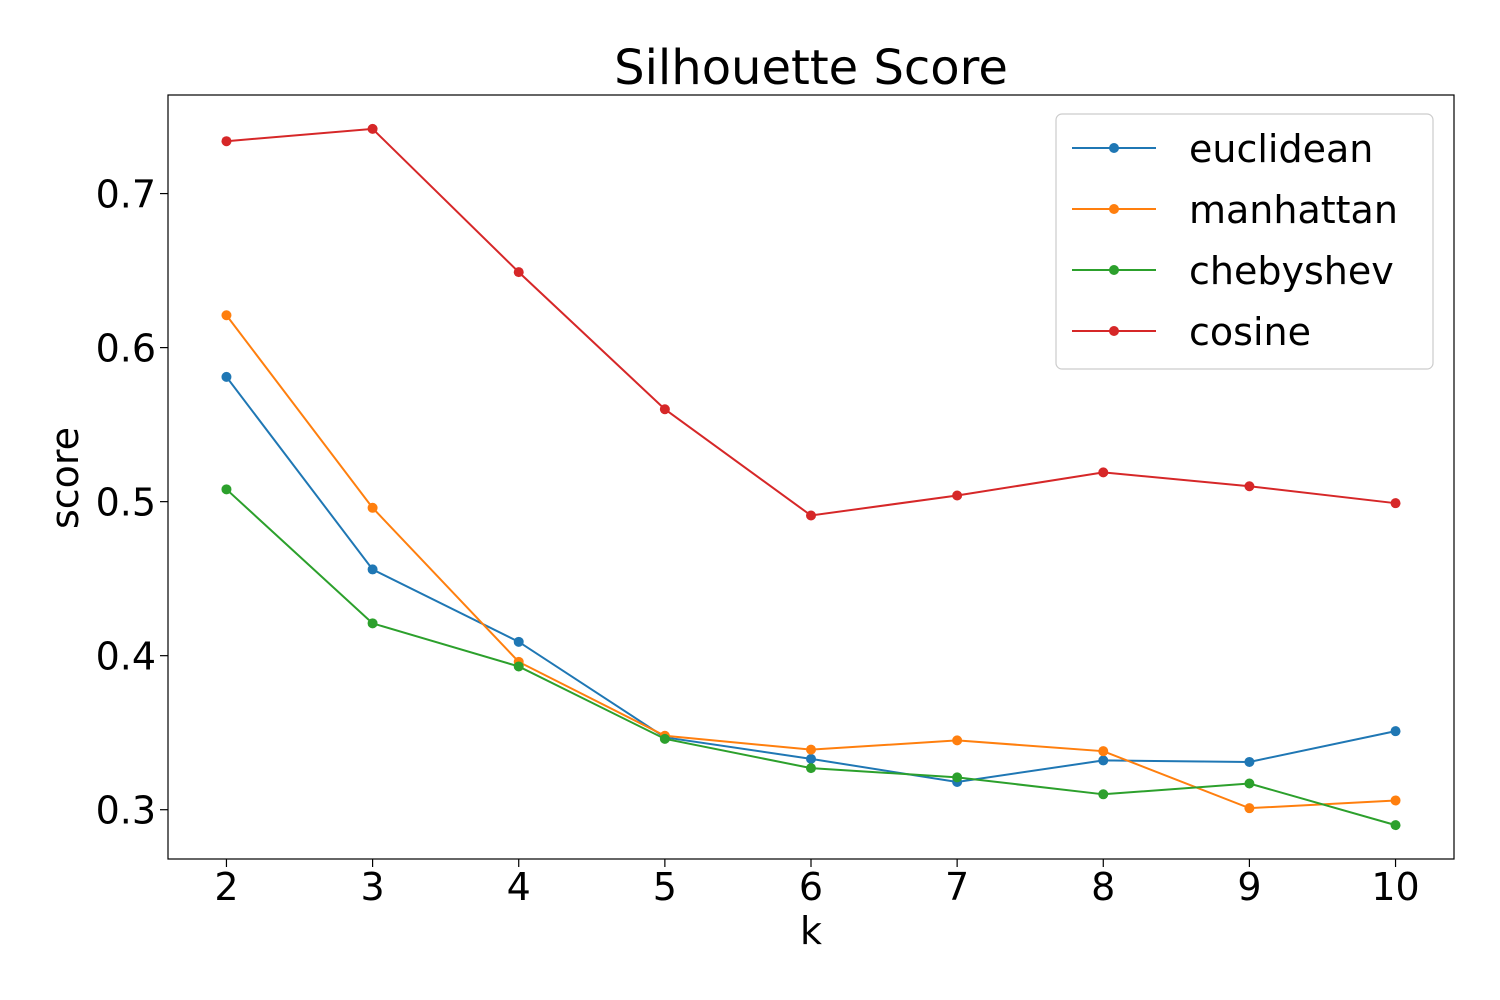 Image resolution: width=1500 pixels, height=1000 pixels. Describe the element at coordinates (126, 811) in the screenshot. I see `y-tick-label: 0.3` at that location.